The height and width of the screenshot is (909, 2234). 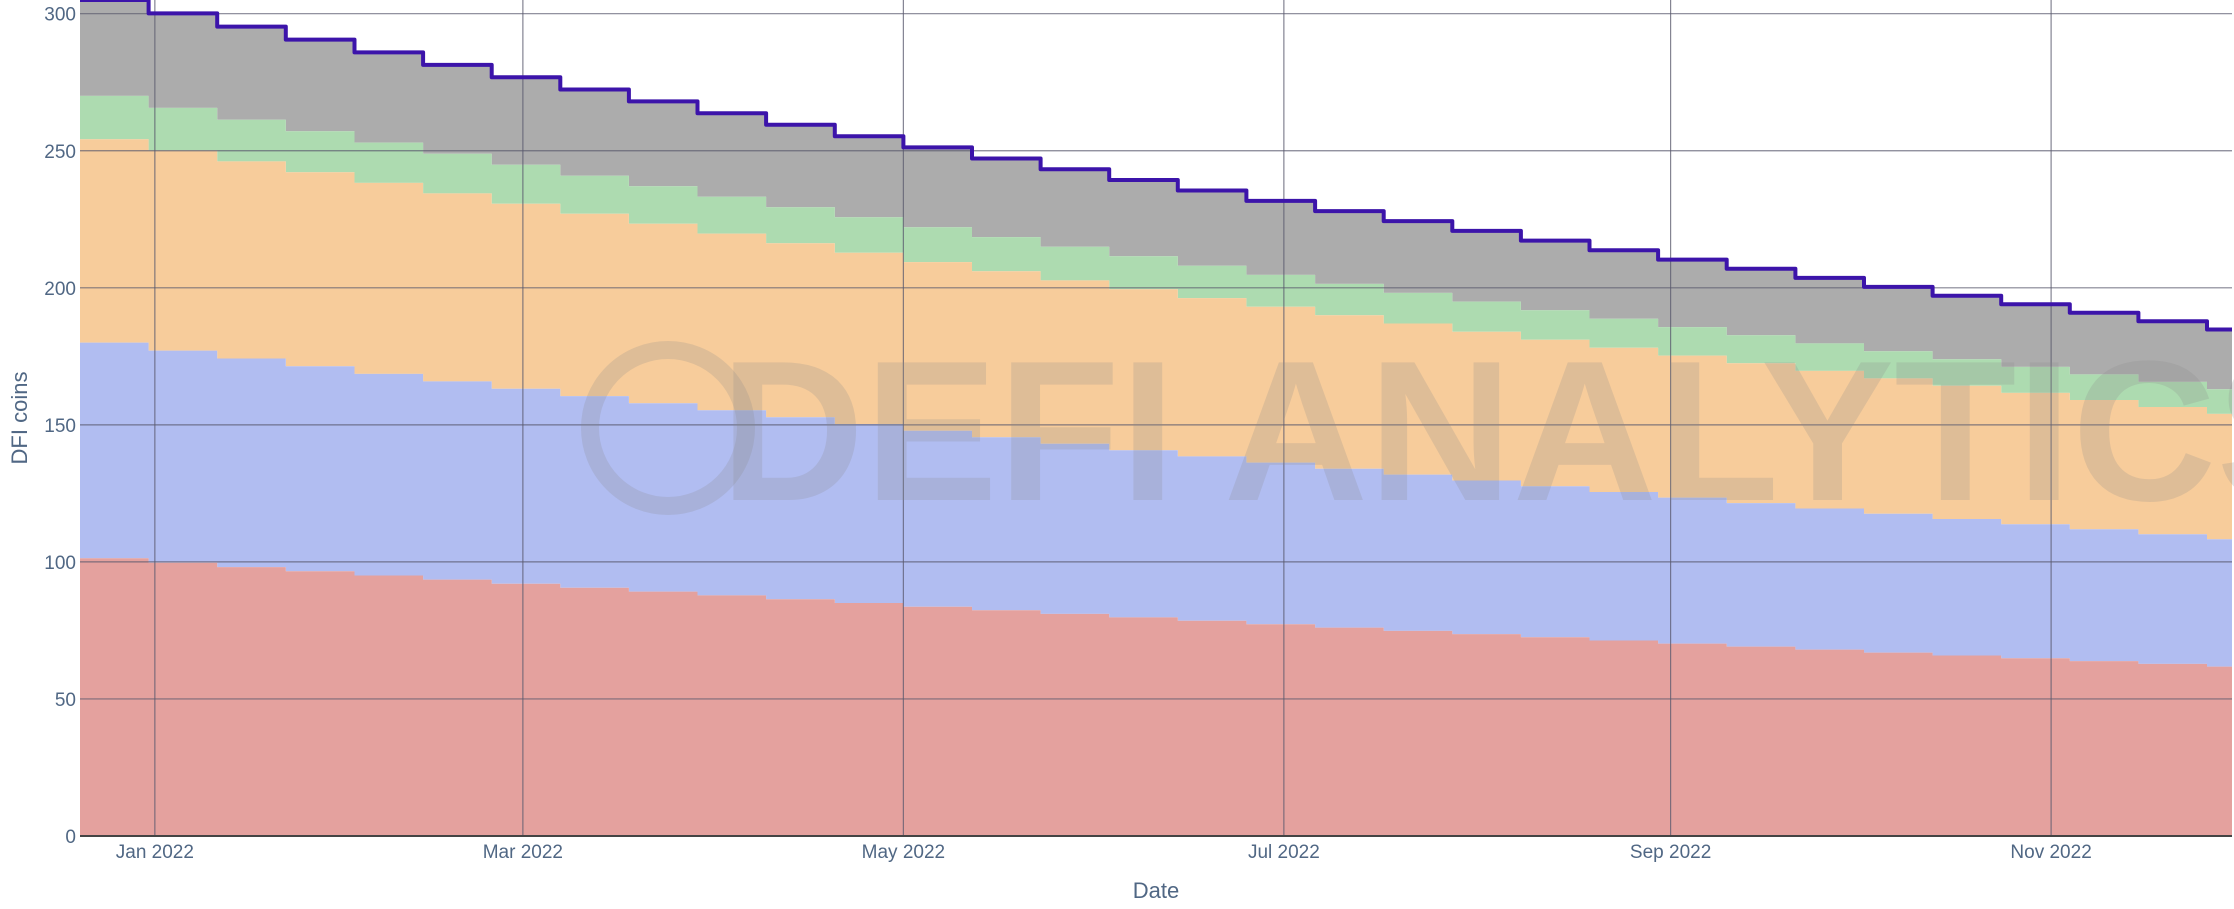 What do you see at coordinates (70, 837) in the screenshot?
I see `y-tick-label: 0` at bounding box center [70, 837].